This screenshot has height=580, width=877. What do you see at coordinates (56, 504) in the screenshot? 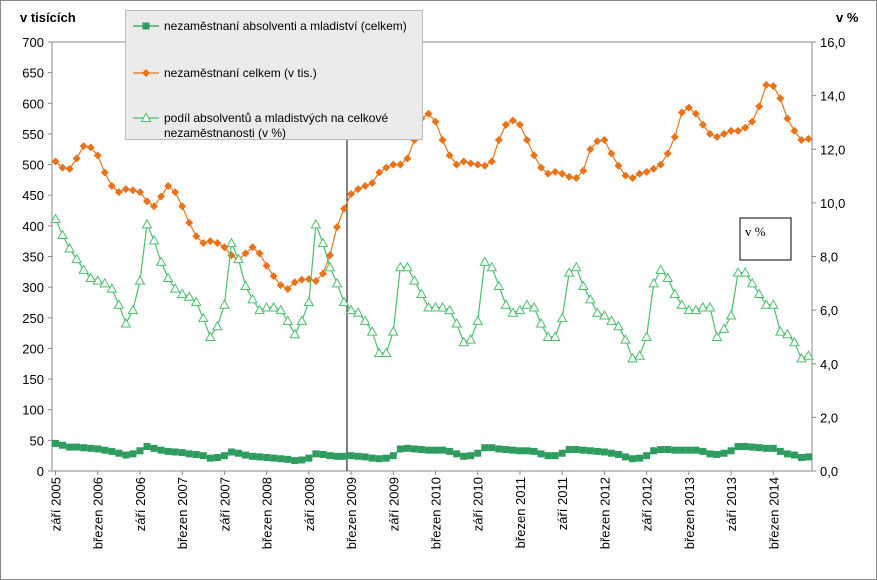
I see `x-tick-label: září 2005` at bounding box center [56, 504].